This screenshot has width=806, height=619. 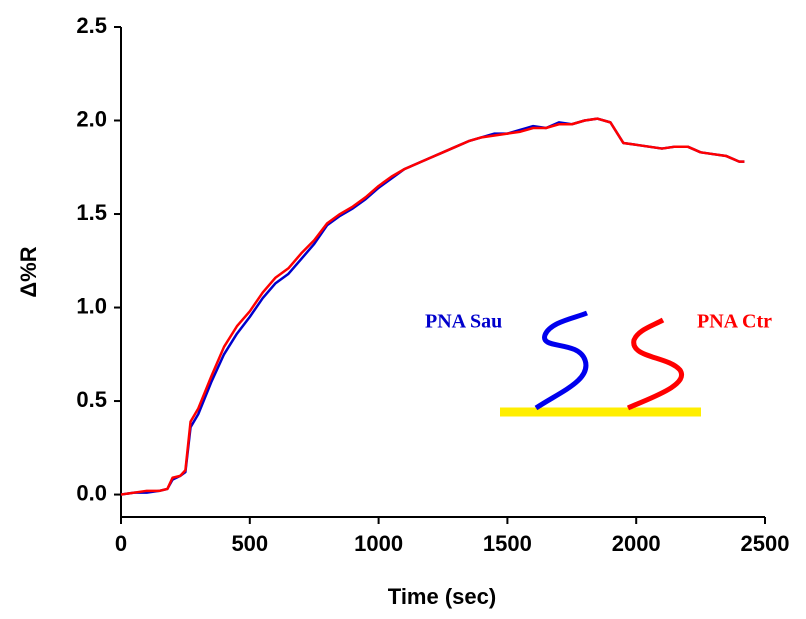 I want to click on x-tick-label: 2000, so click(x=636, y=543).